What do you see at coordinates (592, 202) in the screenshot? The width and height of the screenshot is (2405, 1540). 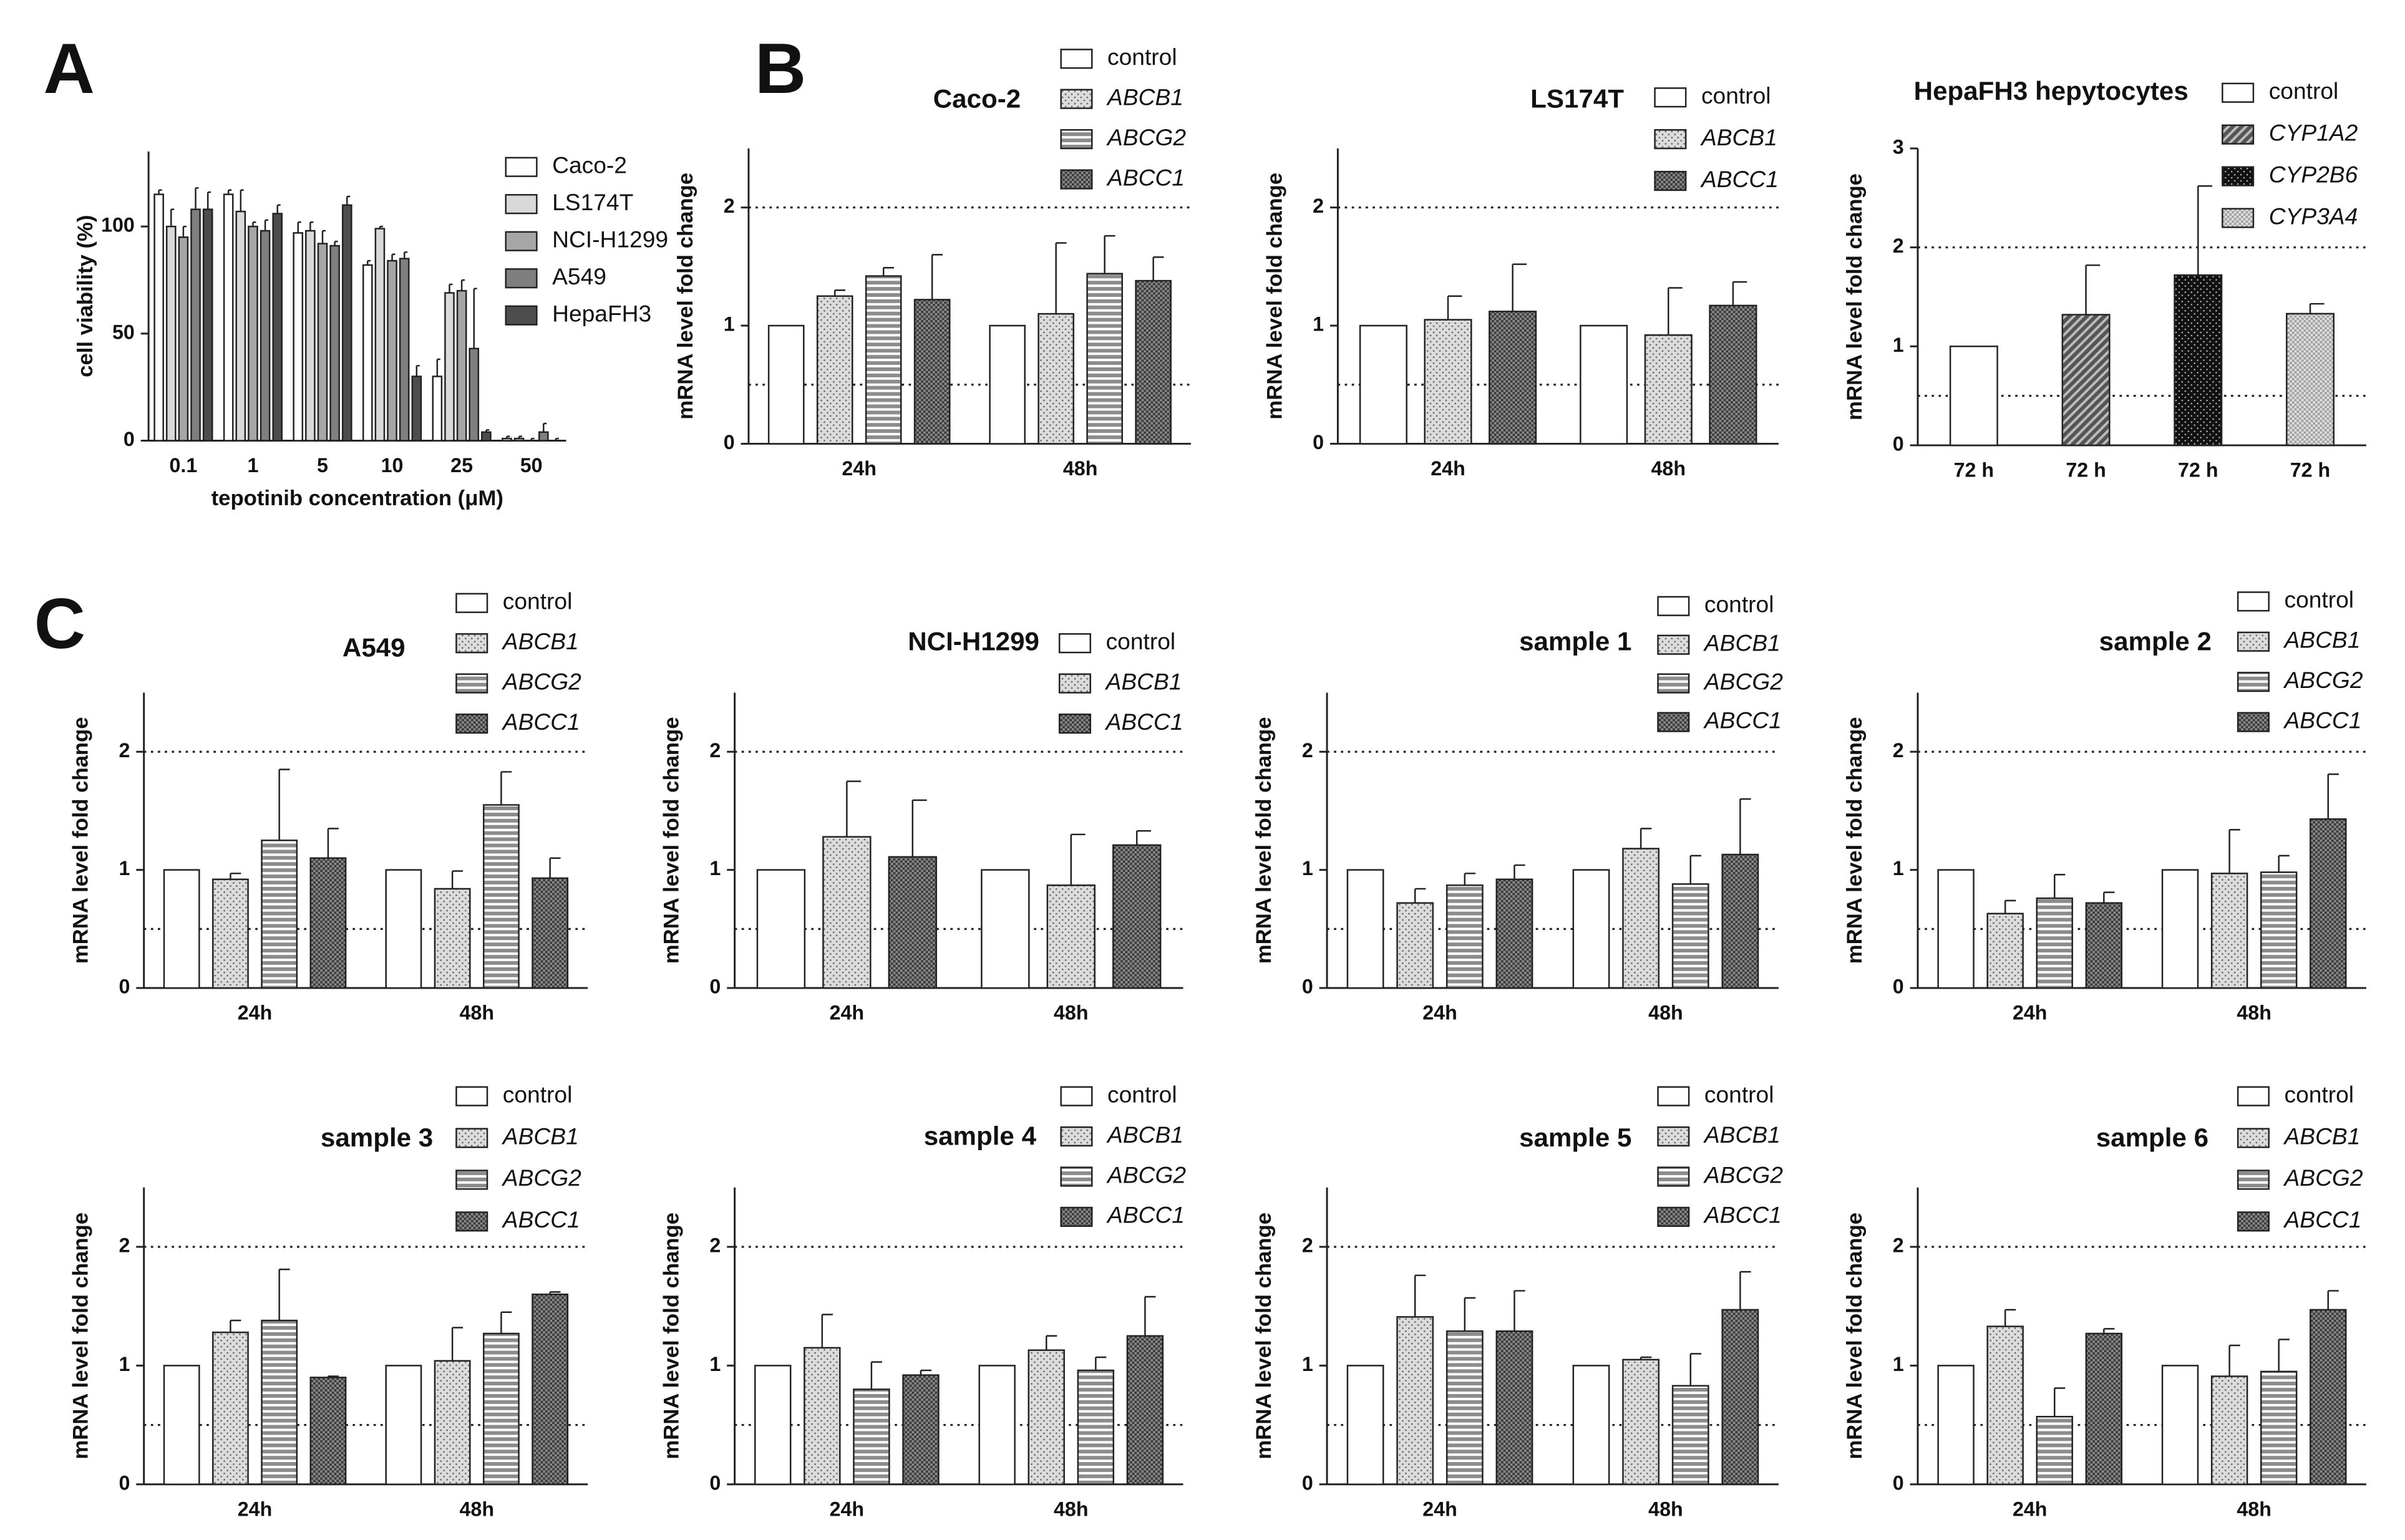 I see `legend-label: LS174T` at bounding box center [592, 202].